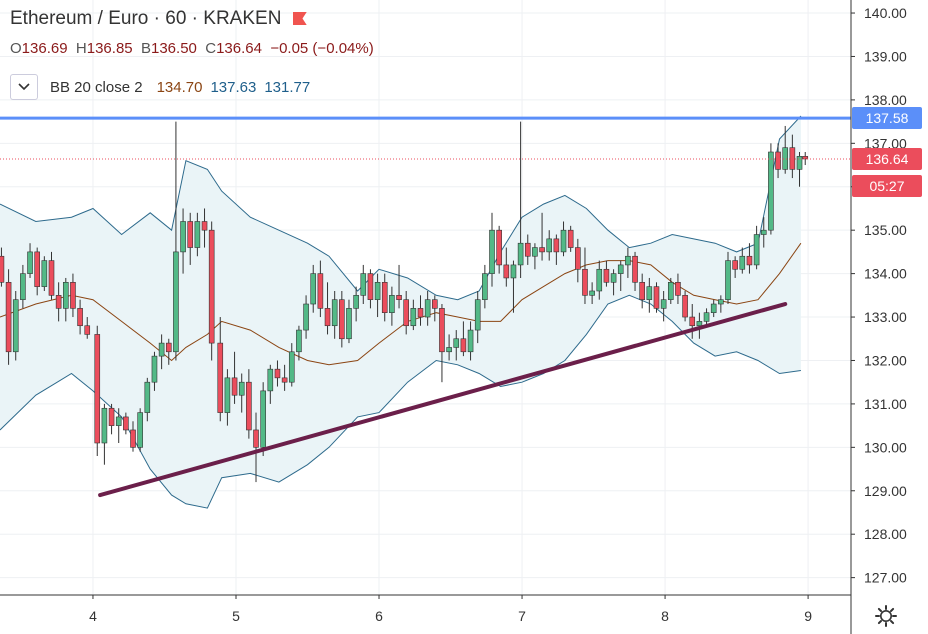 This screenshot has height=634, width=928. Describe the element at coordinates (885, 13) in the screenshot. I see `price-tick-label: 140.00` at that location.